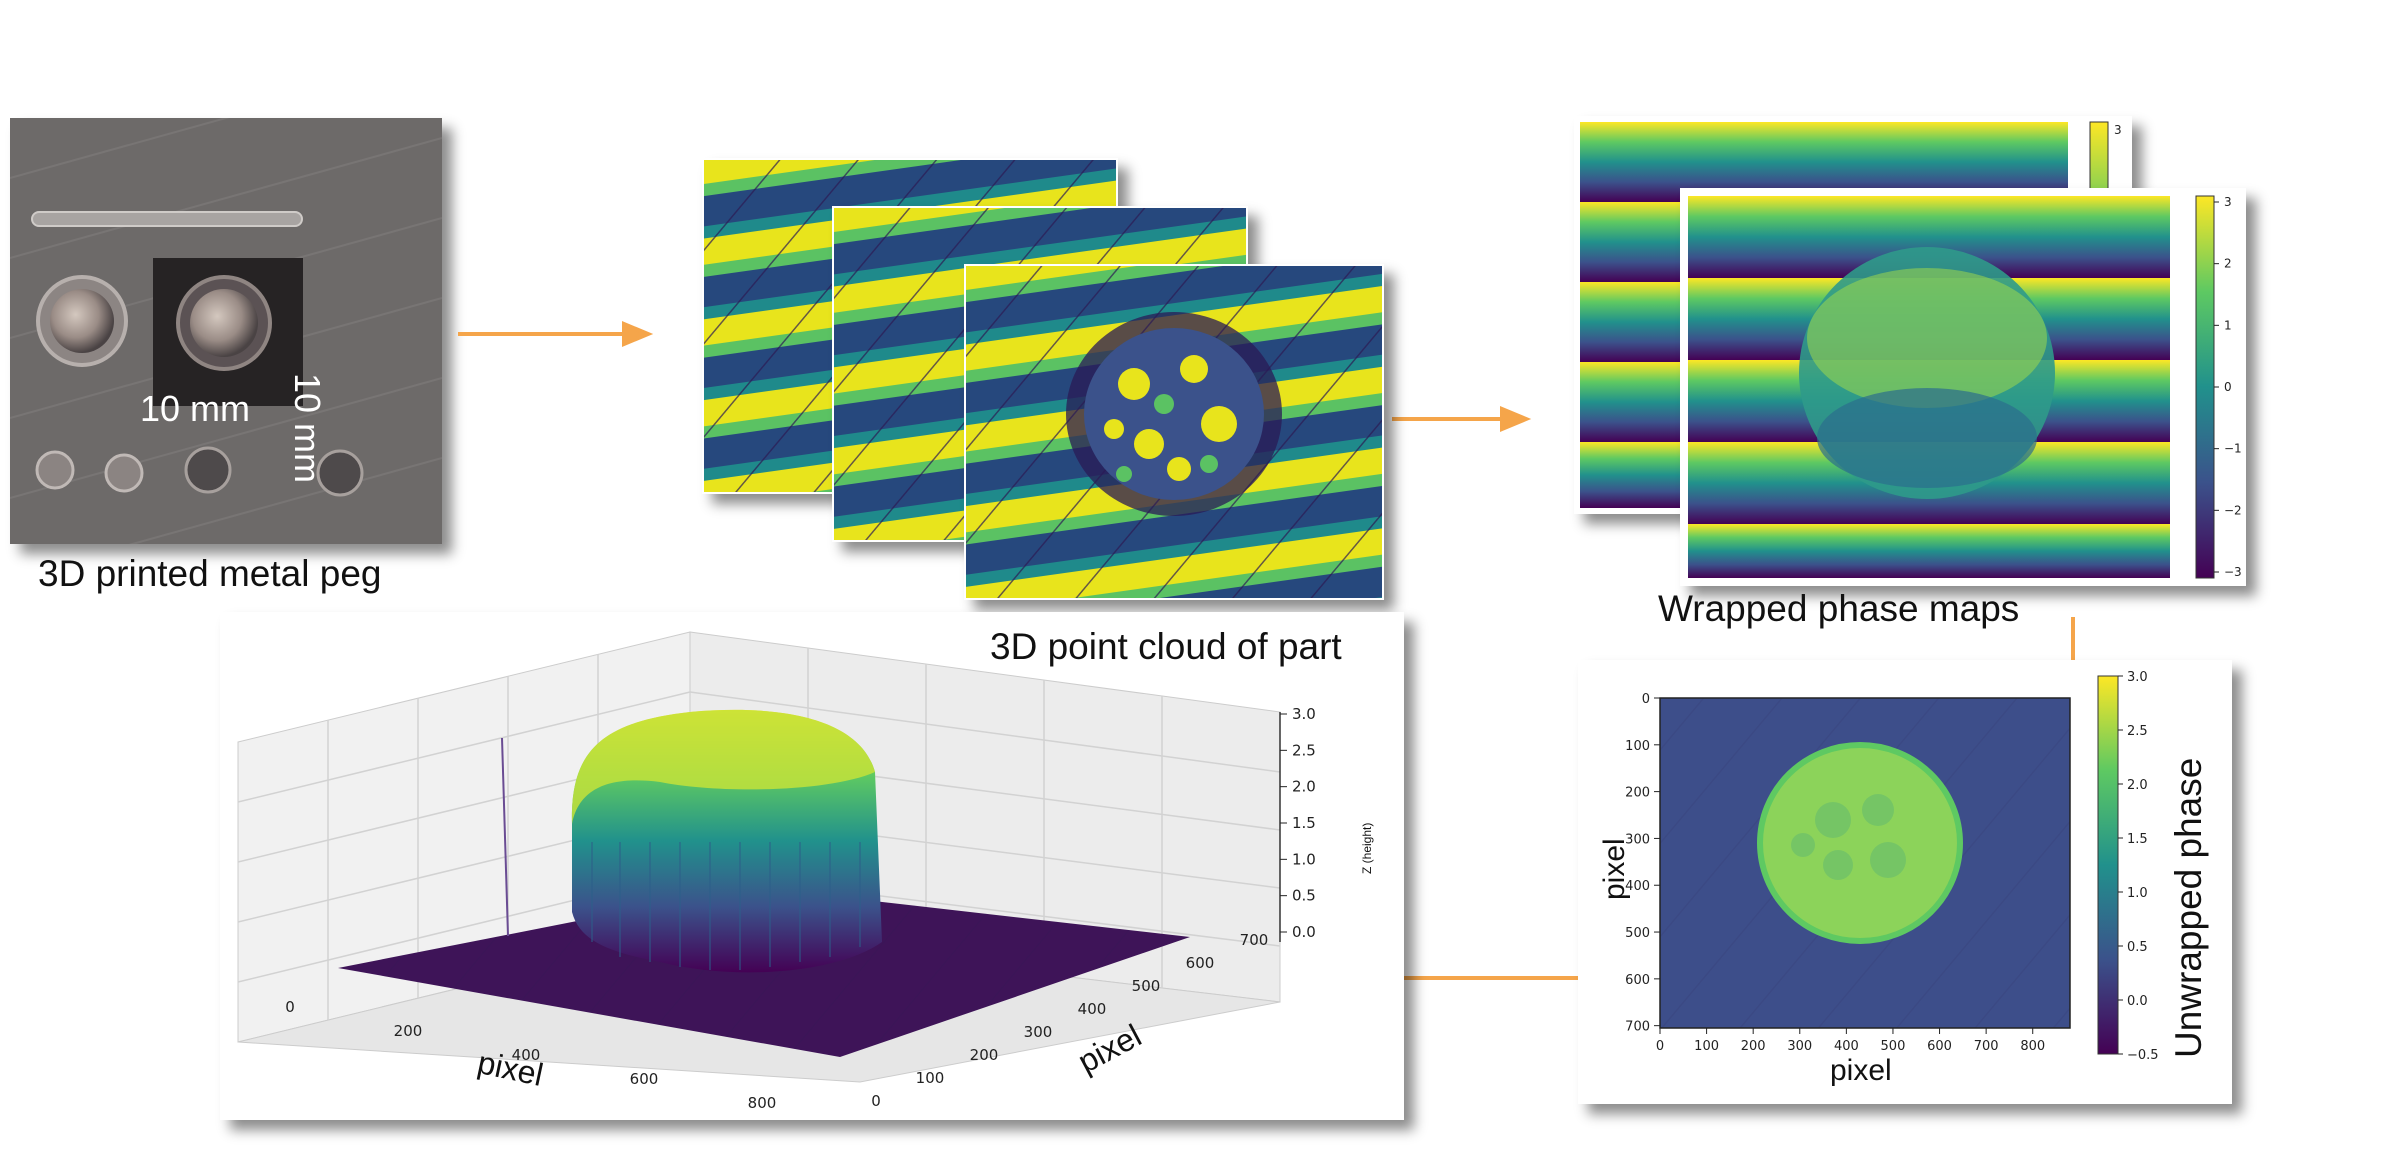 The image size is (2400, 1152). What do you see at coordinates (1637, 1027) in the screenshot?
I see `unwrapped-ytick-label: 700` at bounding box center [1637, 1027].